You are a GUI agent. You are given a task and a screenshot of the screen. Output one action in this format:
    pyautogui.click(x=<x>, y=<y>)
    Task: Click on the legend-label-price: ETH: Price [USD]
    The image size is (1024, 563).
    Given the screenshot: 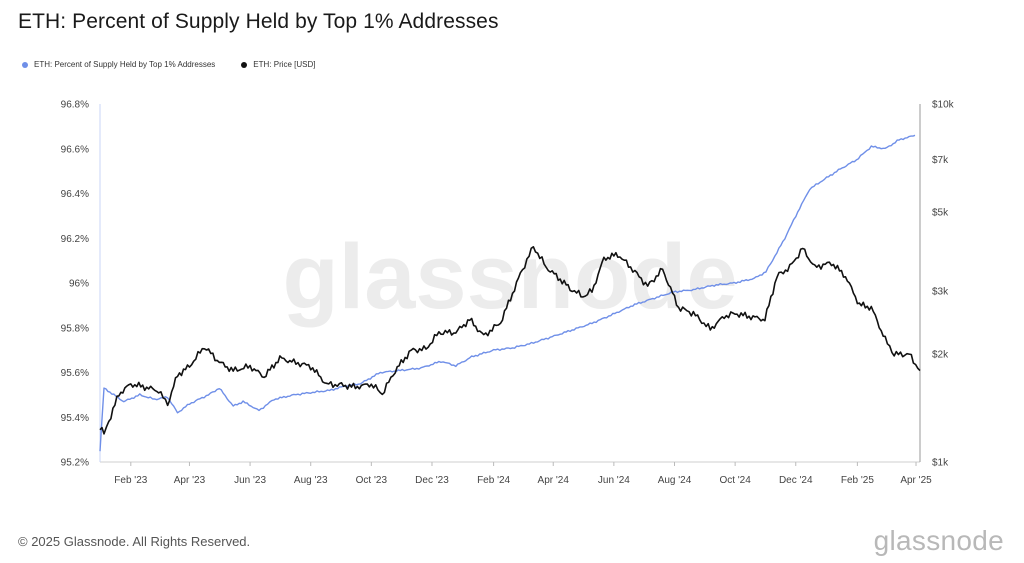 What is the action you would take?
    pyautogui.click(x=284, y=64)
    